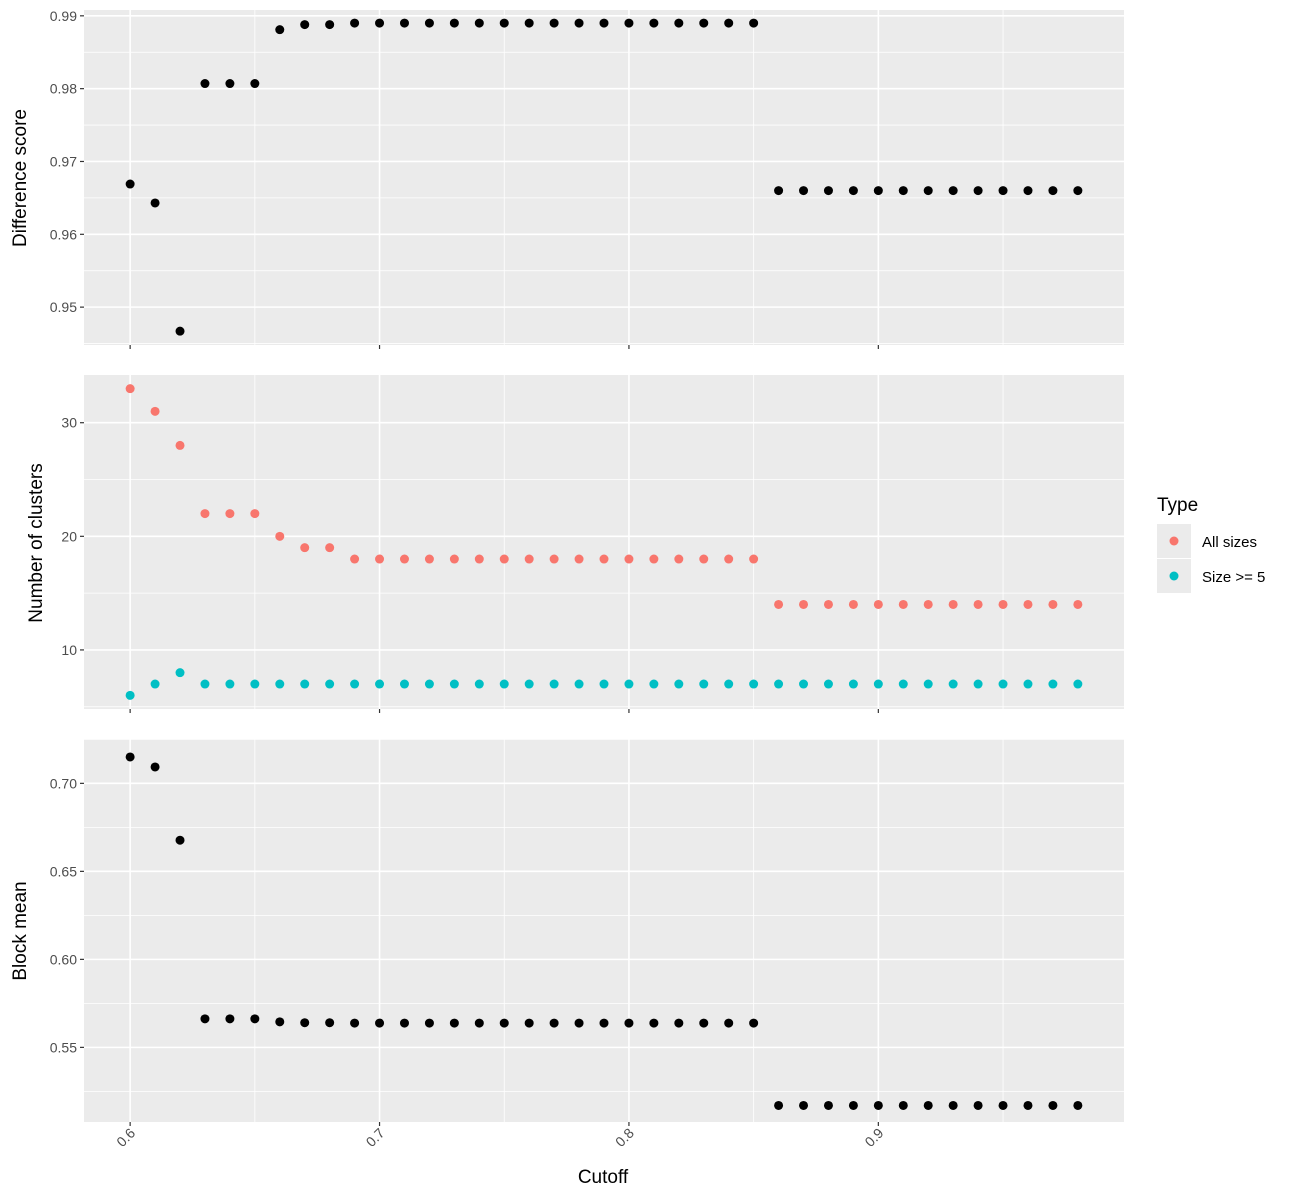 The width and height of the screenshot is (1300, 1200). Describe the element at coordinates (63, 161) in the screenshot. I see `y-tick-label: 0.97` at that location.